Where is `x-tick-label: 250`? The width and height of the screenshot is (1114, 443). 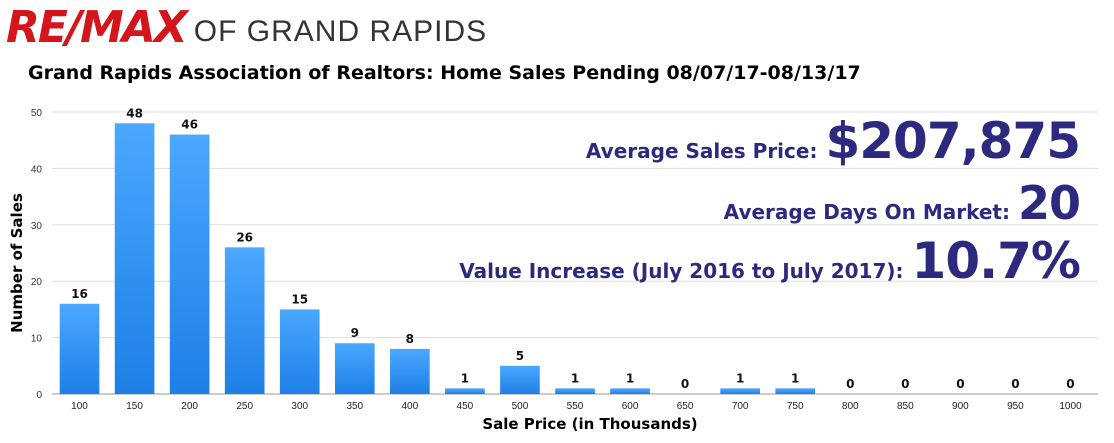 x-tick-label: 250 is located at coordinates (244, 406).